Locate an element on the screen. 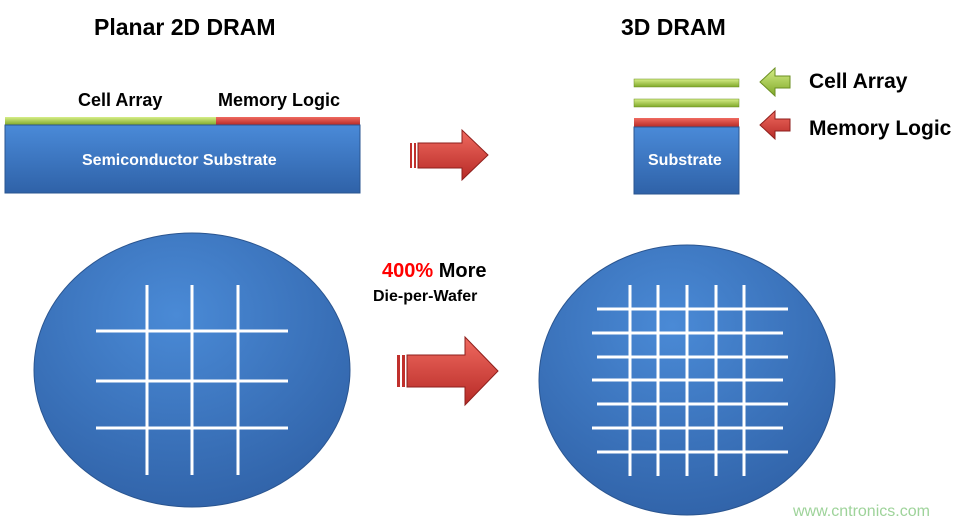 The image size is (975, 528). semiconductor-substrate is located at coordinates (182, 159).